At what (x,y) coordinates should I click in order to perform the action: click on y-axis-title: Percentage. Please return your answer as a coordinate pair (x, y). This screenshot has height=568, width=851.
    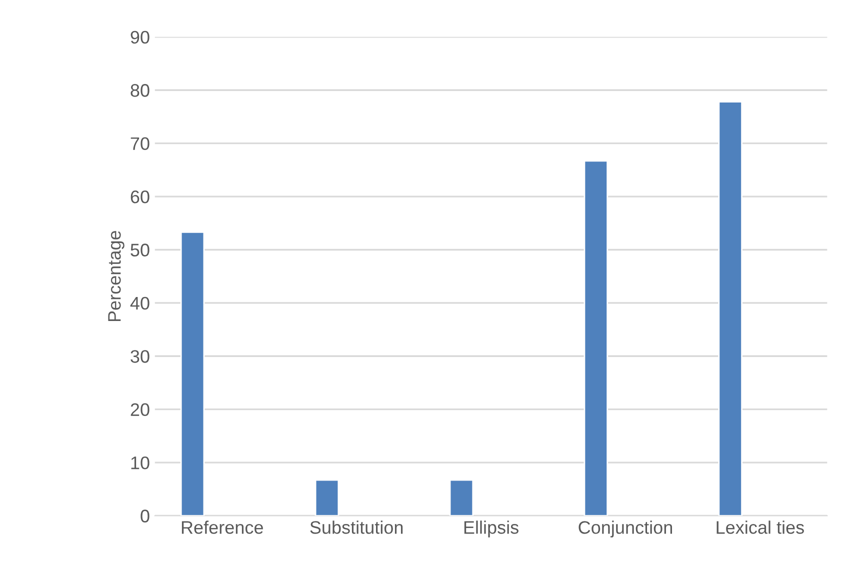
    Looking at the image, I should click on (116, 276).